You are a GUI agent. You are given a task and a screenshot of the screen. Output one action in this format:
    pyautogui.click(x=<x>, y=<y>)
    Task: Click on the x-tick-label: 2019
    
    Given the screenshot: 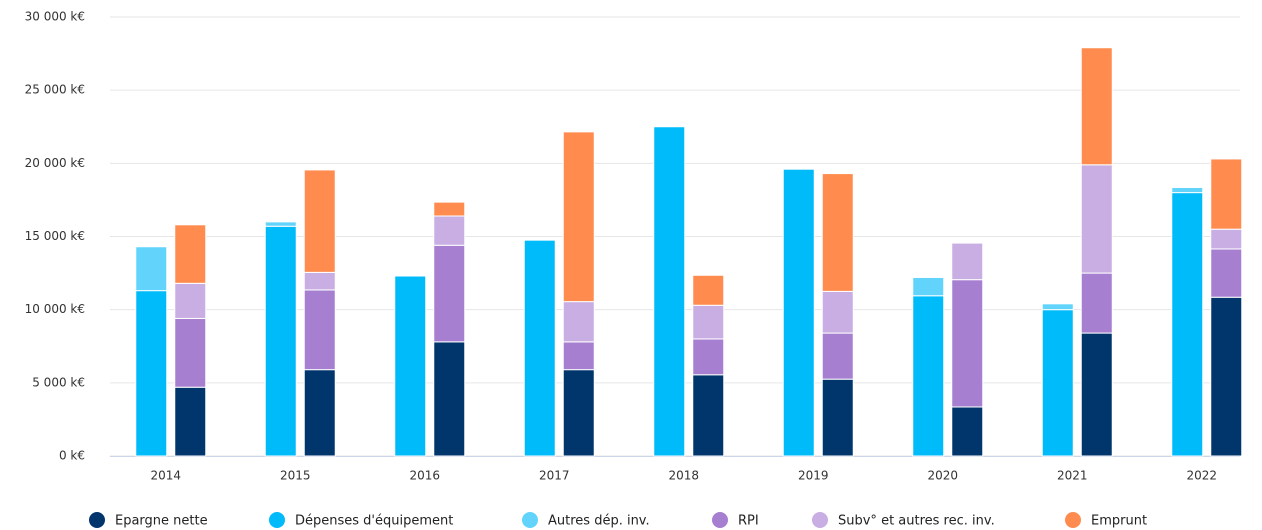 What is the action you would take?
    pyautogui.click(x=813, y=476)
    